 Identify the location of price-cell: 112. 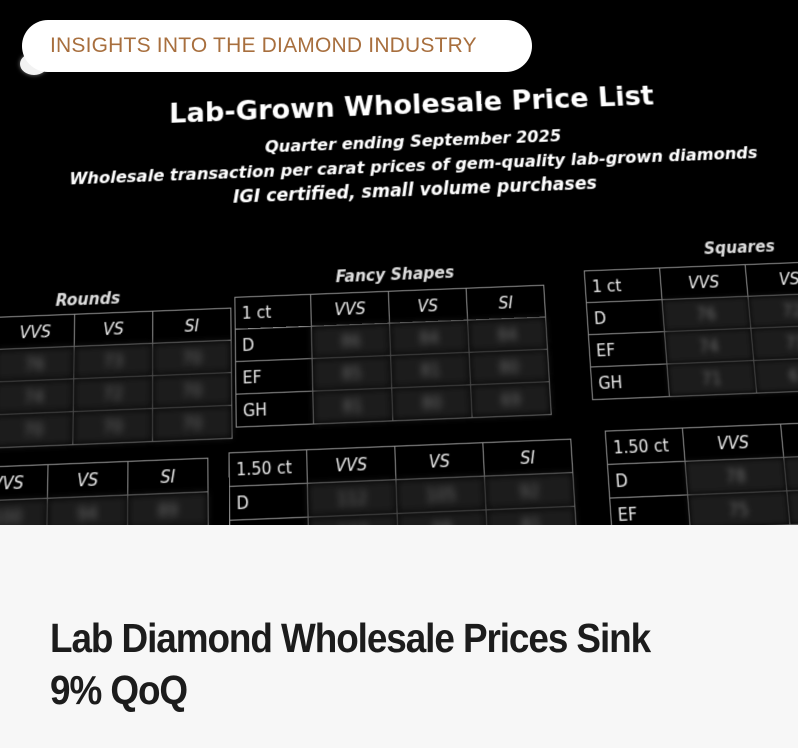
(352, 498).